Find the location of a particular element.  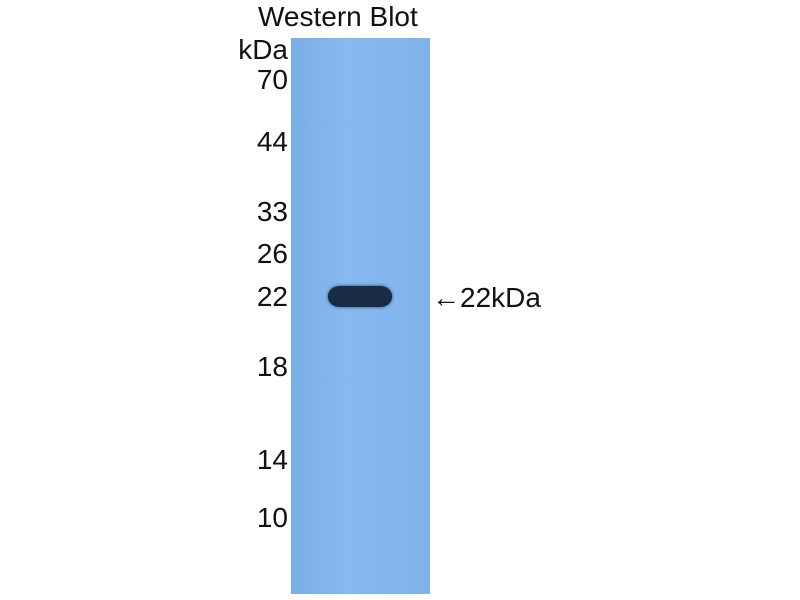

marker-label: 33 is located at coordinates (272, 211).